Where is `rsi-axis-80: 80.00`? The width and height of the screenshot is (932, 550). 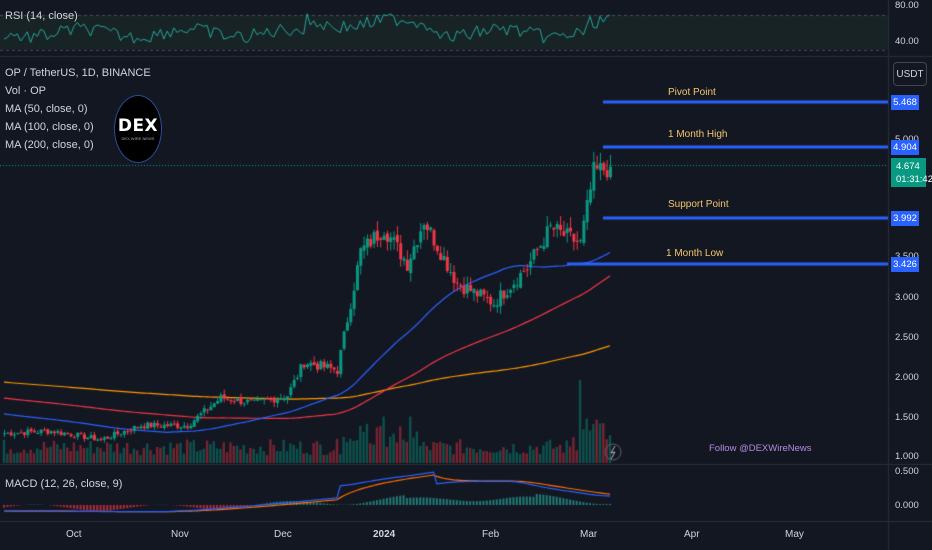 rsi-axis-80: 80.00 is located at coordinates (907, 5).